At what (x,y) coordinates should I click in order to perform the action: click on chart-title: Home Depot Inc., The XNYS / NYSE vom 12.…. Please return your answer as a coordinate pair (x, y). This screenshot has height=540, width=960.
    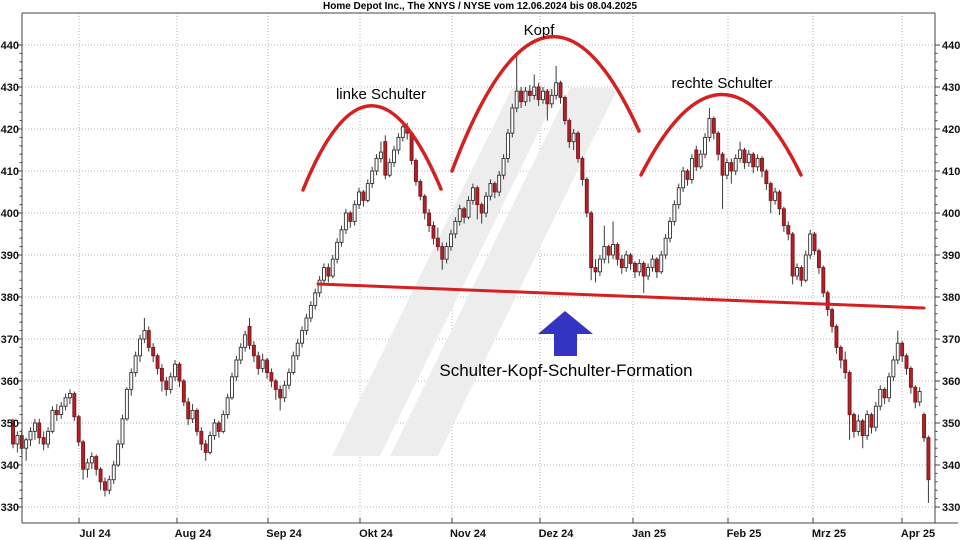
    Looking at the image, I should click on (480, 6).